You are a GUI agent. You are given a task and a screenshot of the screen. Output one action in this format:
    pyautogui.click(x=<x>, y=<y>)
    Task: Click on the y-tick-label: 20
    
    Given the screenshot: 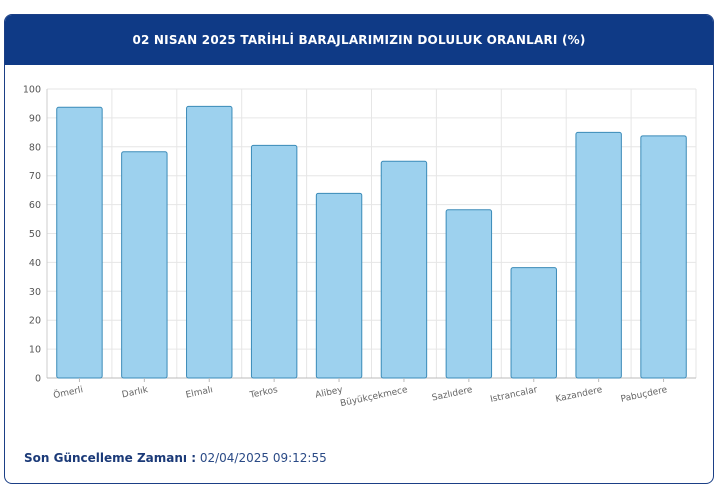 What is the action you would take?
    pyautogui.click(x=35, y=321)
    